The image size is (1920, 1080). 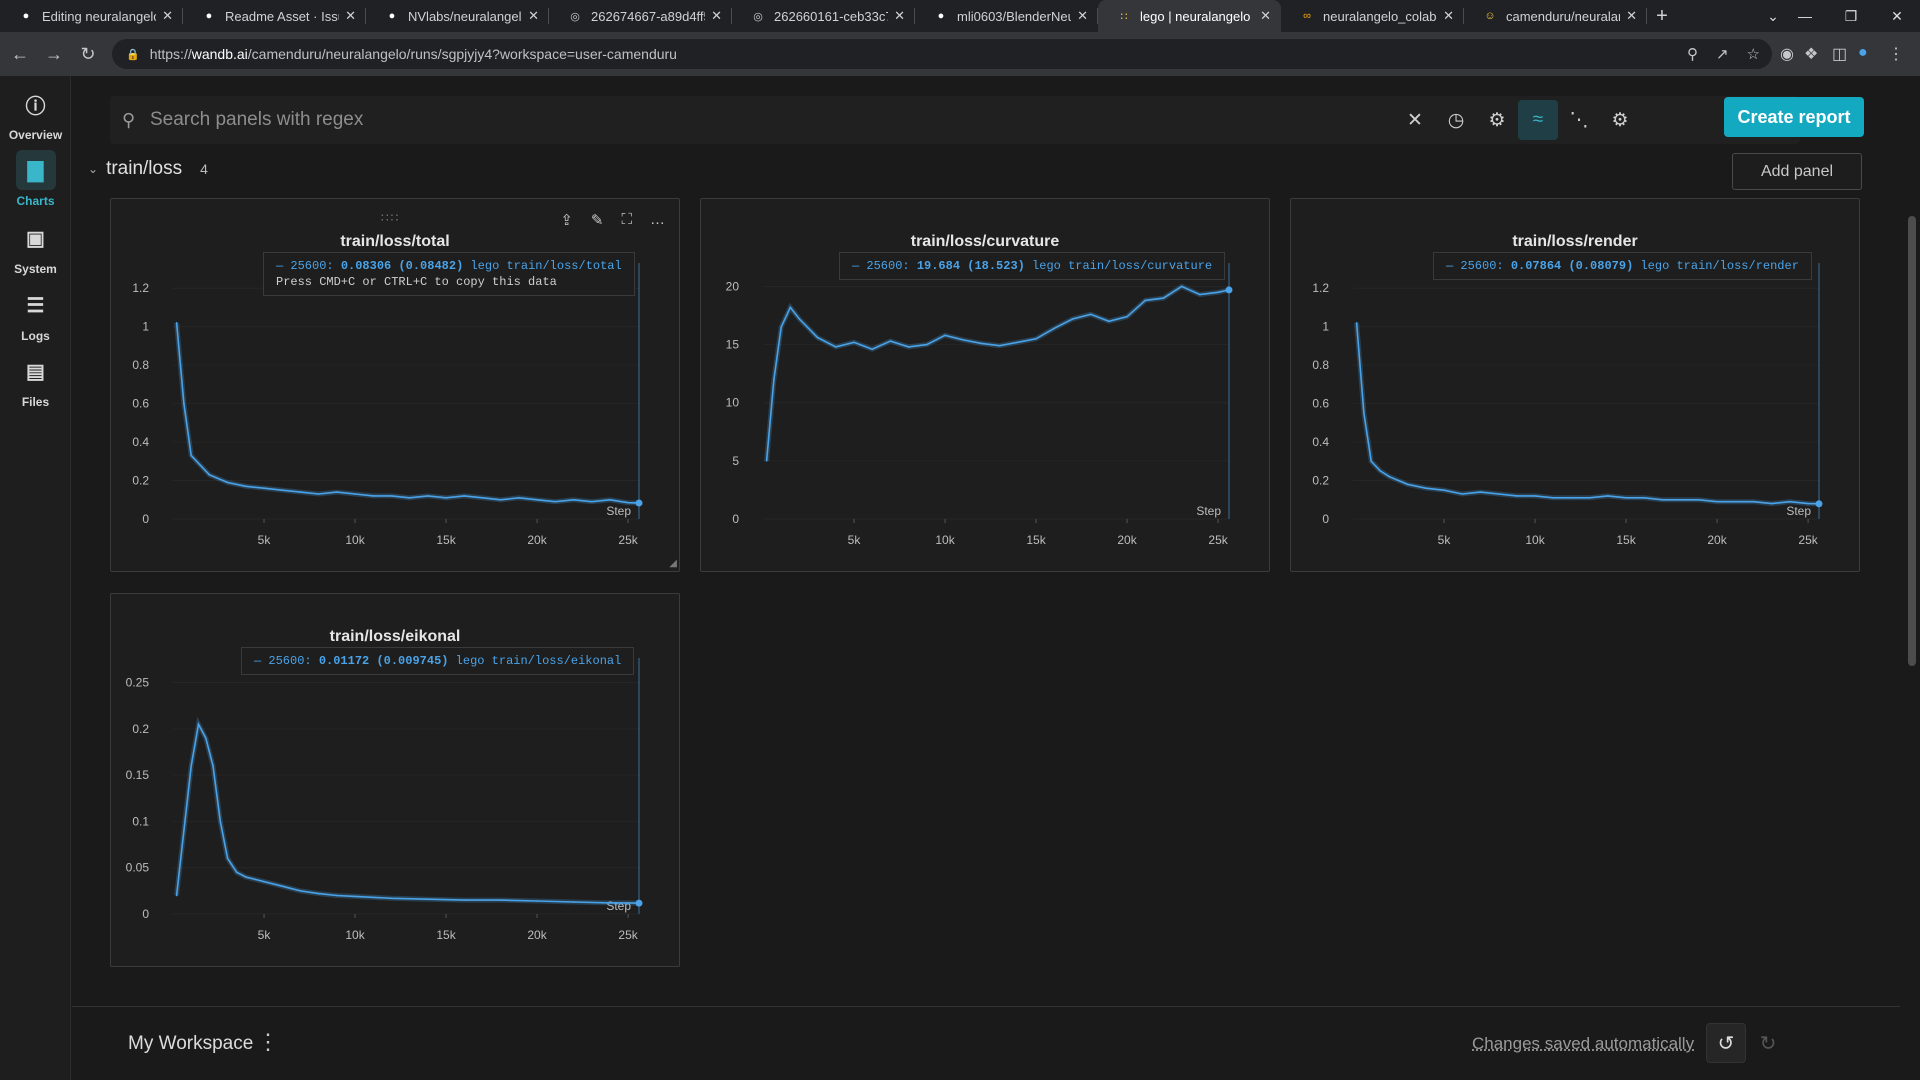 What do you see at coordinates (274, 16) in the screenshot?
I see `browser-tab: ● Readme Asset · Issue # ✕` at bounding box center [274, 16].